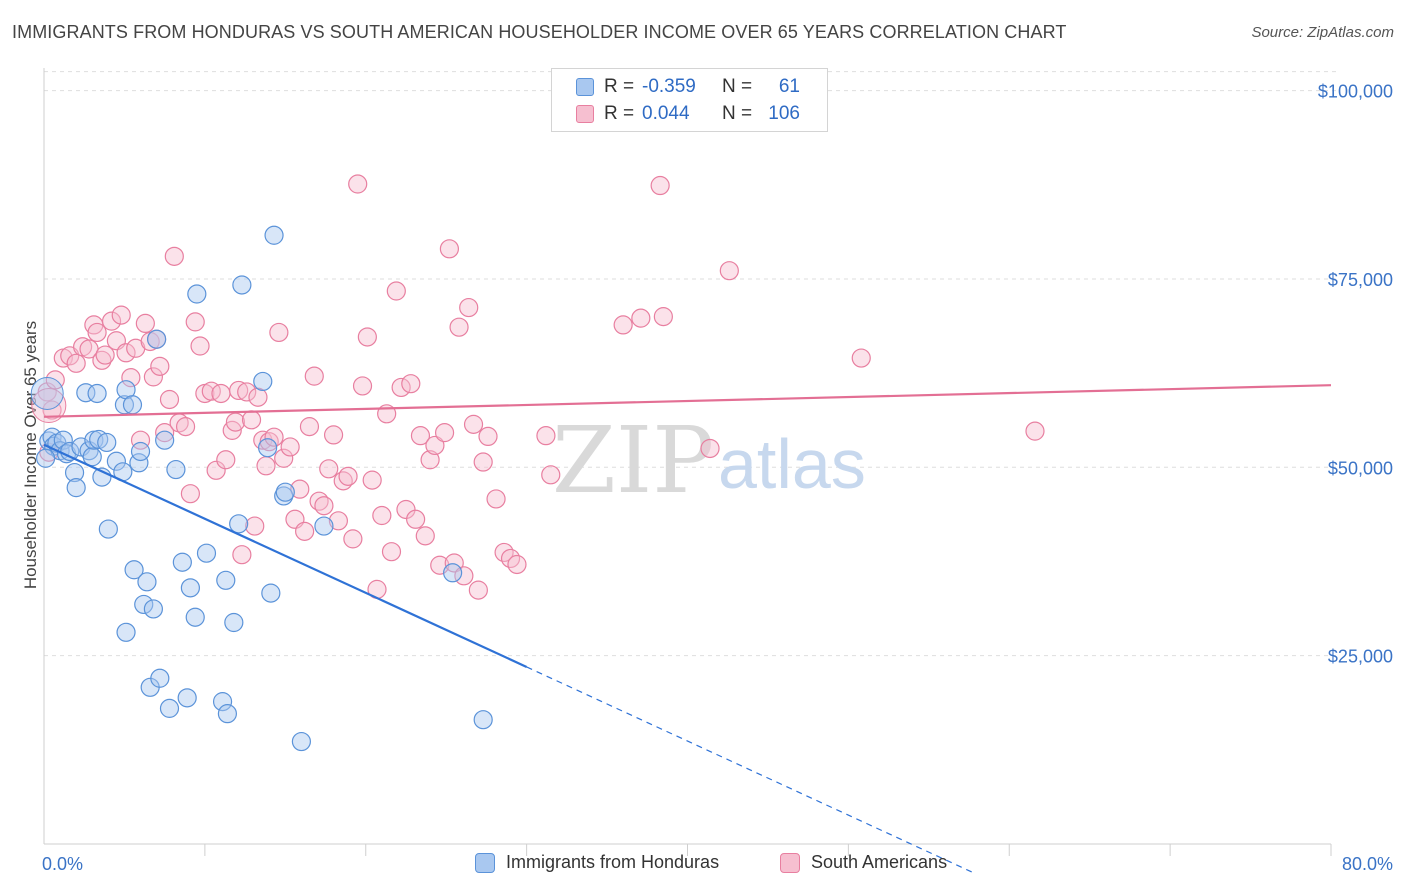 The height and width of the screenshot is (892, 1406). What do you see at coordinates (784, 113) in the screenshot?
I see `n-value: 106` at bounding box center [784, 113].